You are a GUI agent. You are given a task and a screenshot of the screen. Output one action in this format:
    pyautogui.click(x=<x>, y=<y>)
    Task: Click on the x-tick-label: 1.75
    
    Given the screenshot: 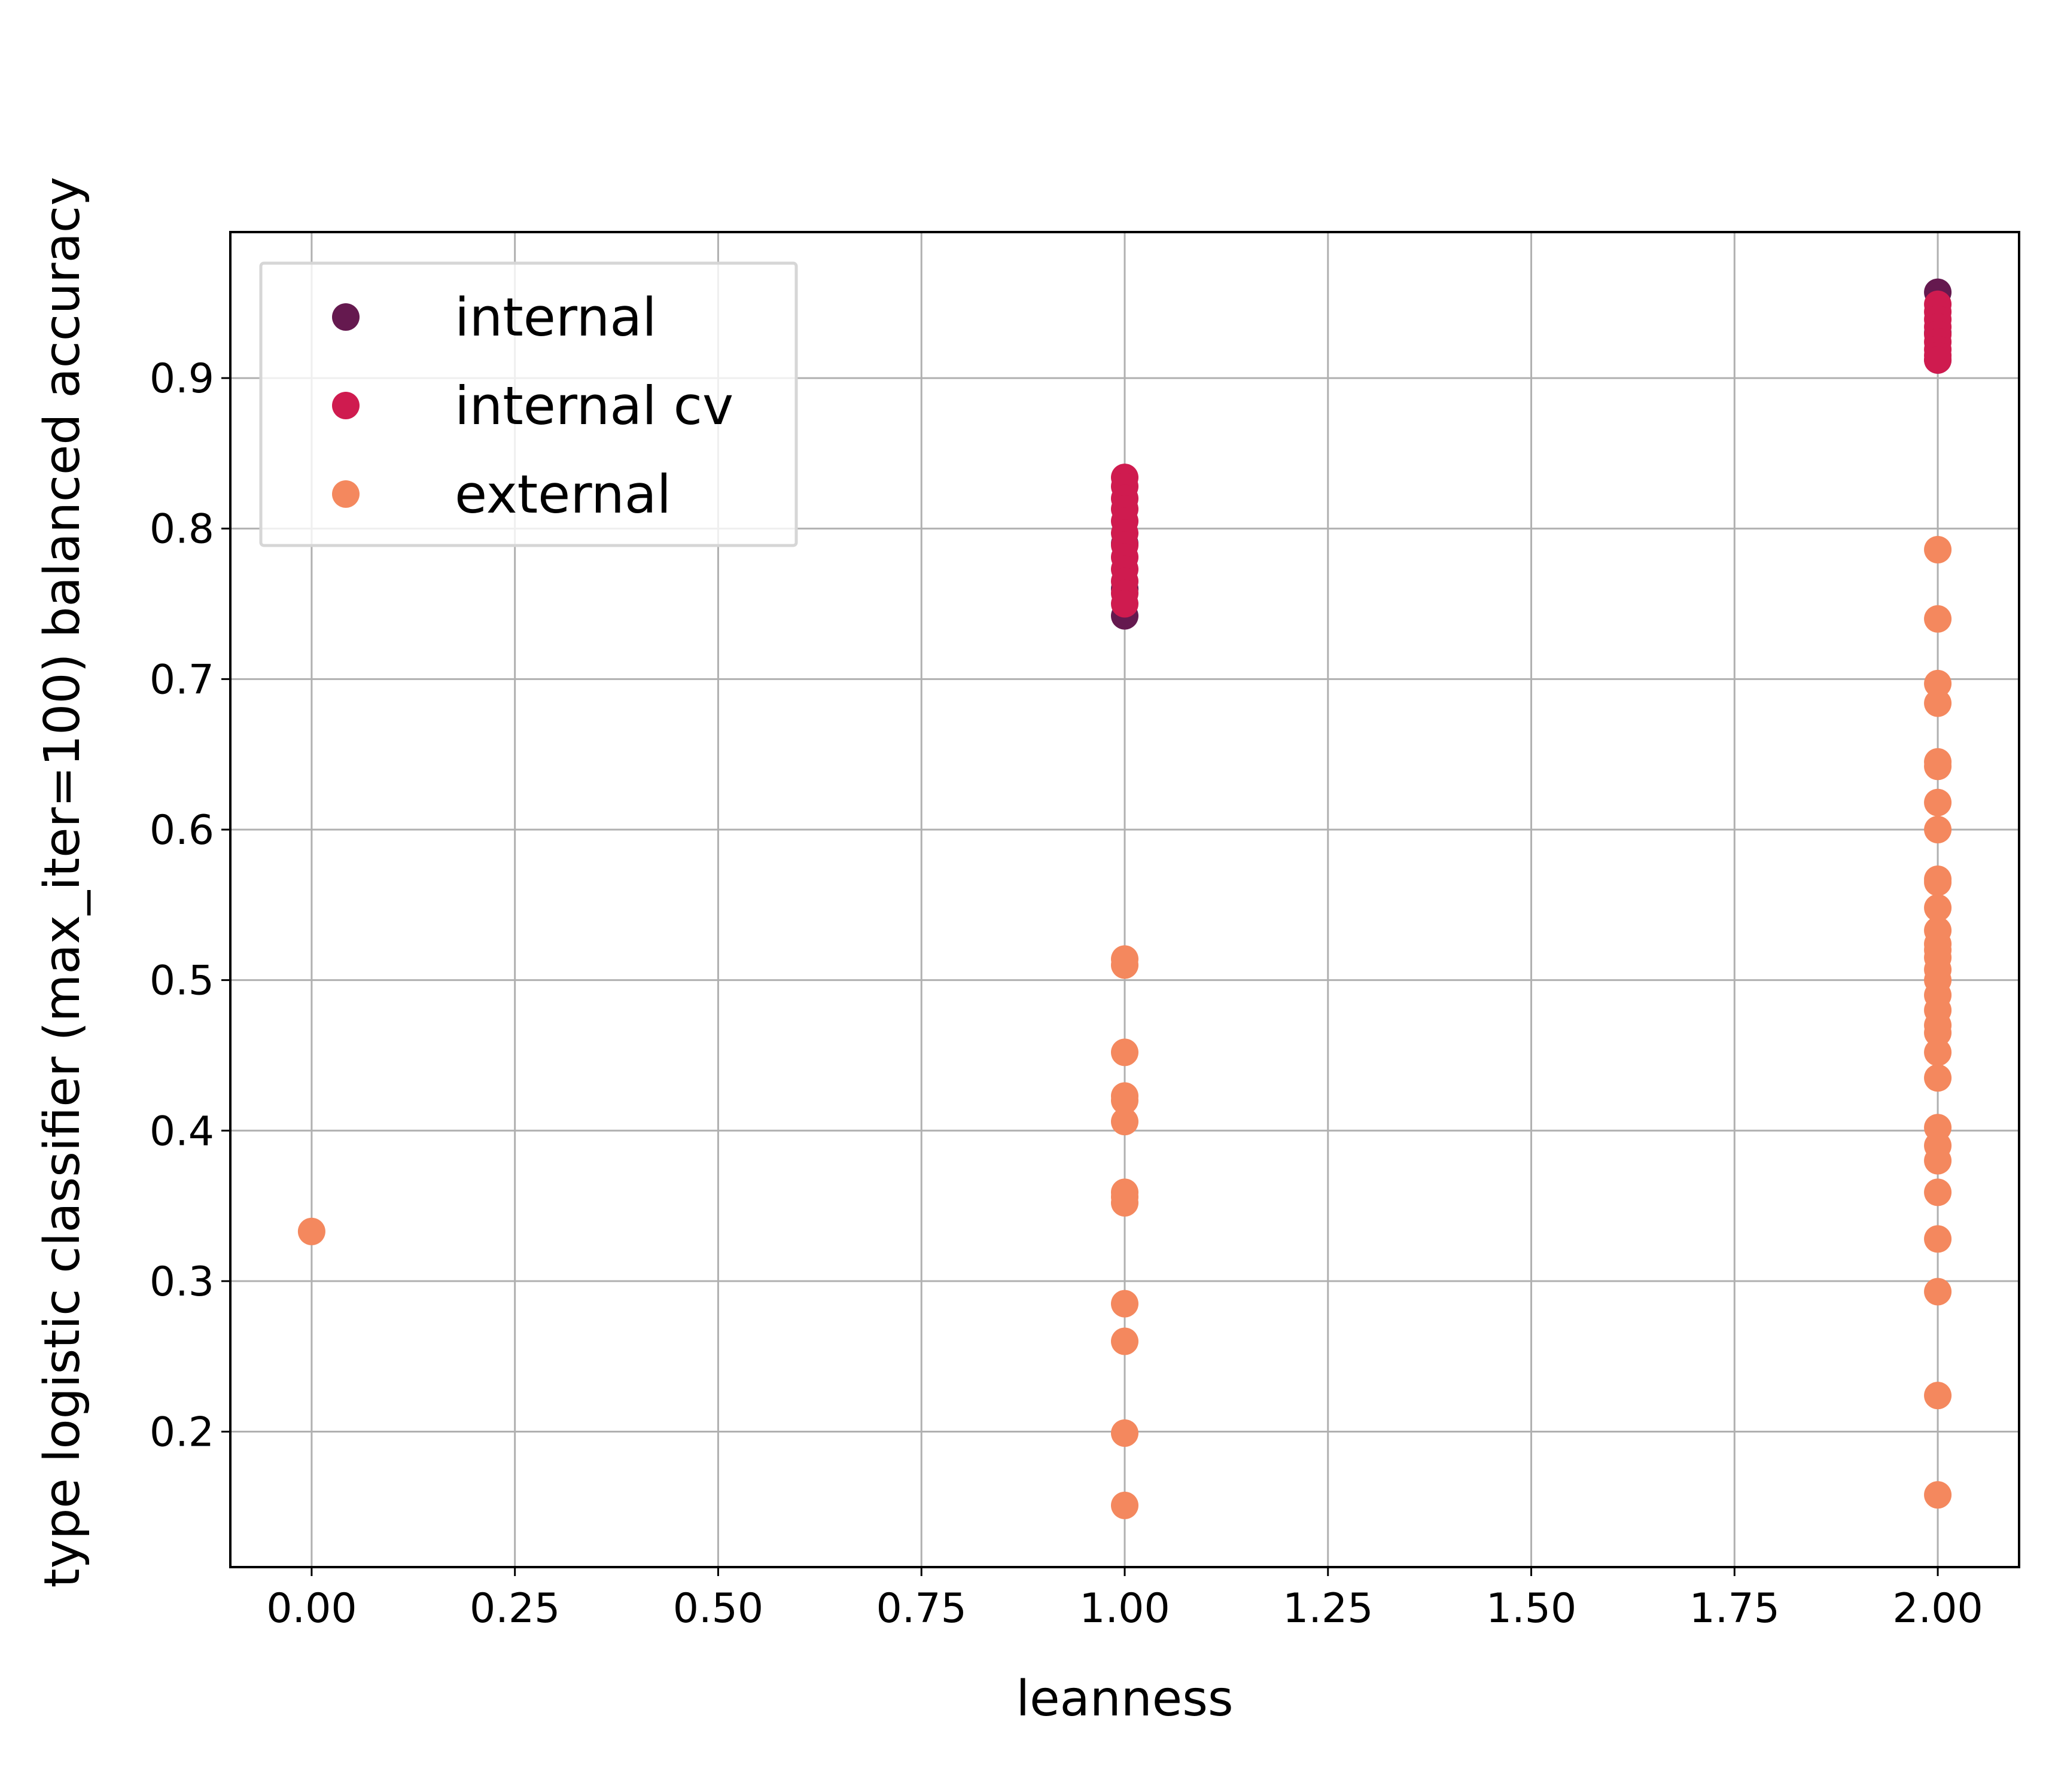 What is the action you would take?
    pyautogui.click(x=1734, y=1608)
    